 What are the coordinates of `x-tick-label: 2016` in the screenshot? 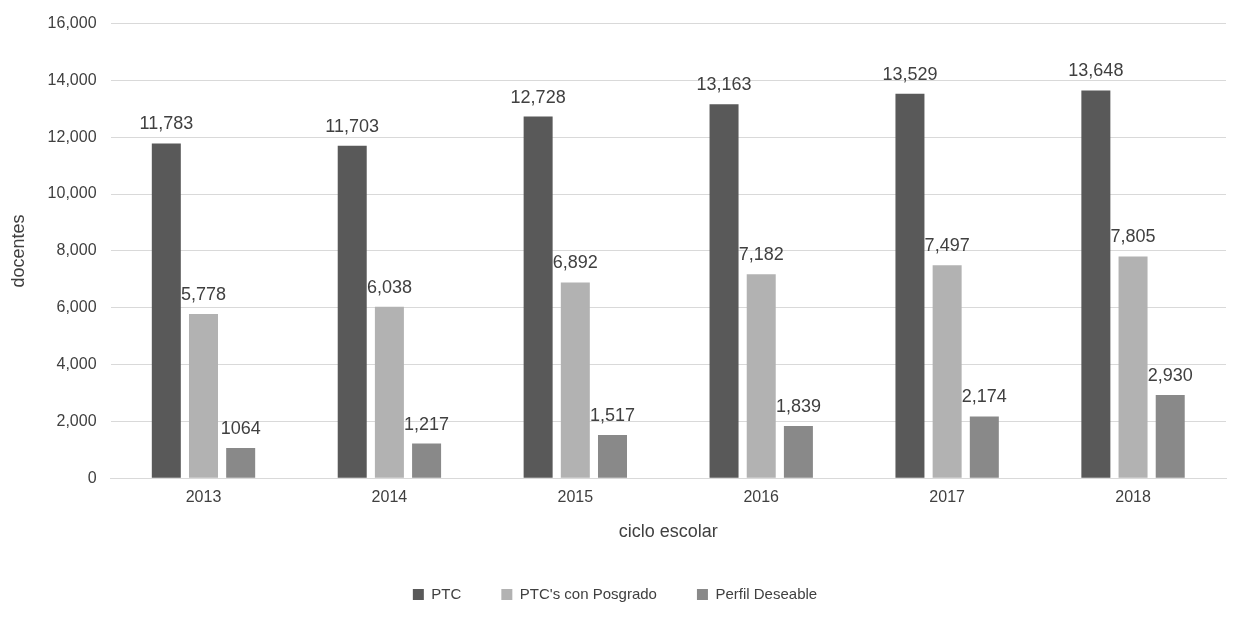 It's located at (761, 497).